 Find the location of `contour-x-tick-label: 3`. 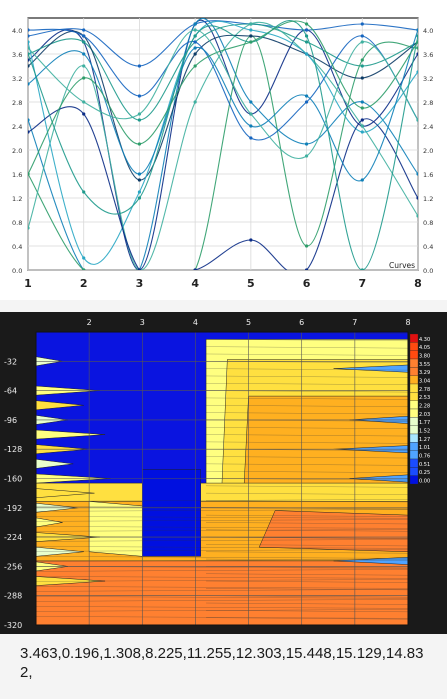

contour-x-tick-label: 3 is located at coordinates (142, 322).